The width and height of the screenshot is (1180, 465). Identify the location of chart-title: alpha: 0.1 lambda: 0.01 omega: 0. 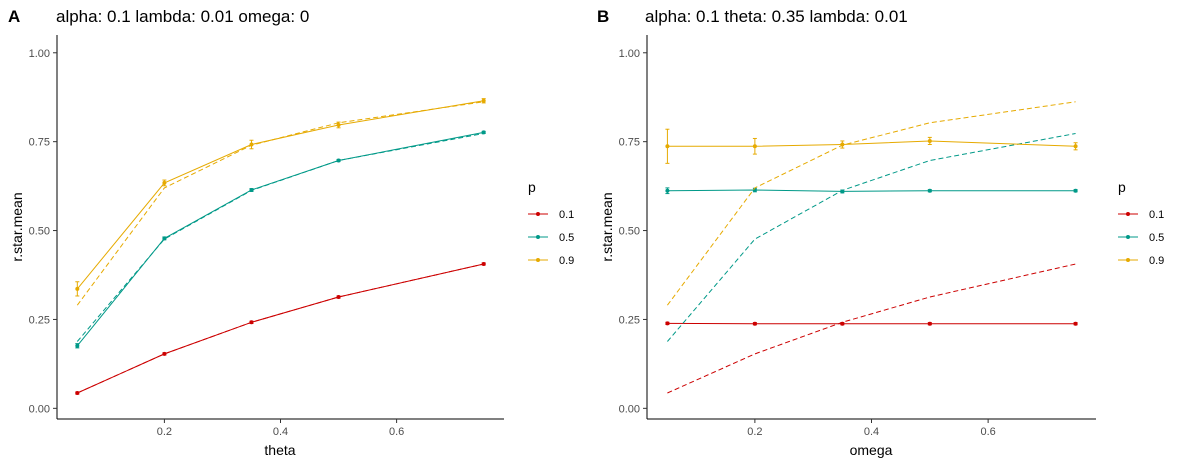
(182, 16).